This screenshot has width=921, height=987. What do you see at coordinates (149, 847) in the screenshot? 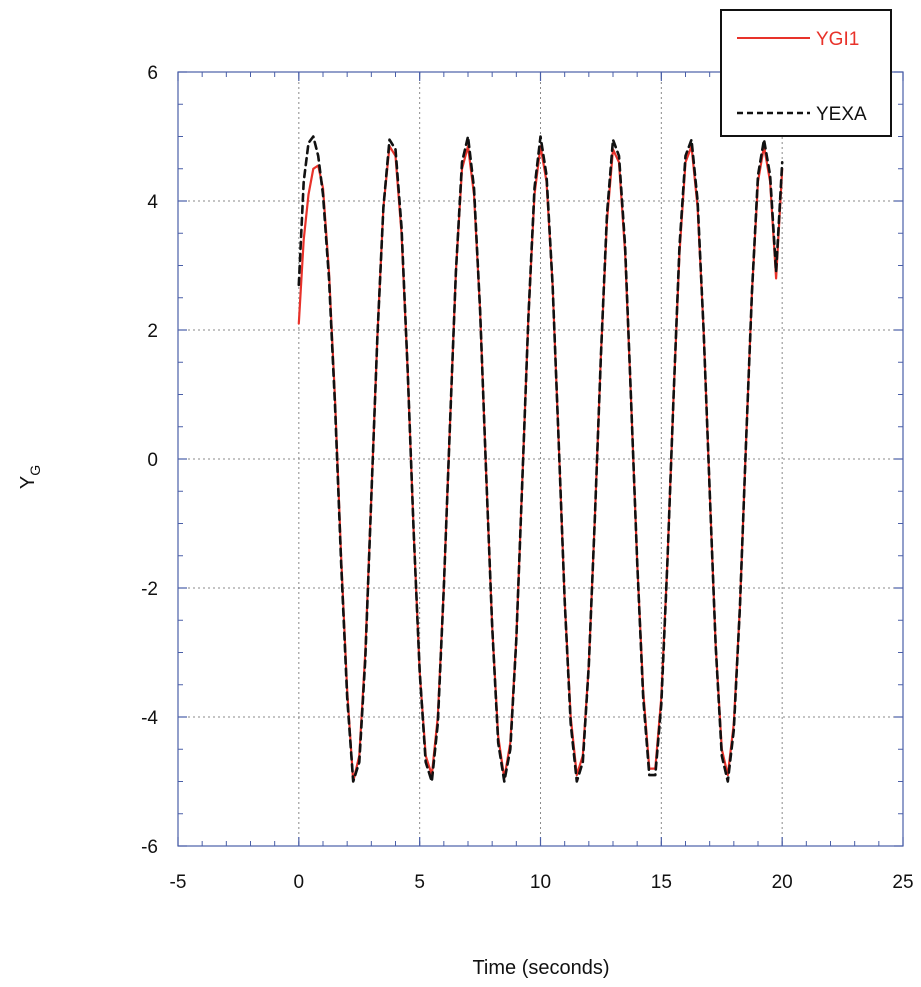
I see `y-tick-label: -6` at bounding box center [149, 847].